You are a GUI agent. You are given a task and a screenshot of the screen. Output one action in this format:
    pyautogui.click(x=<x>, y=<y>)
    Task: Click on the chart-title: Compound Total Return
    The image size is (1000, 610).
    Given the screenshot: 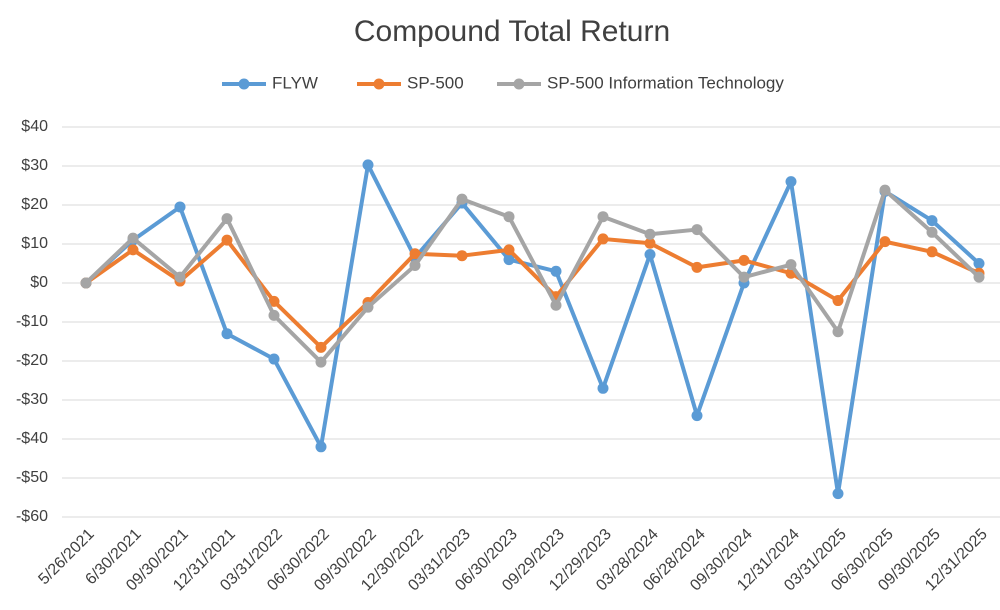 What is the action you would take?
    pyautogui.click(x=512, y=31)
    